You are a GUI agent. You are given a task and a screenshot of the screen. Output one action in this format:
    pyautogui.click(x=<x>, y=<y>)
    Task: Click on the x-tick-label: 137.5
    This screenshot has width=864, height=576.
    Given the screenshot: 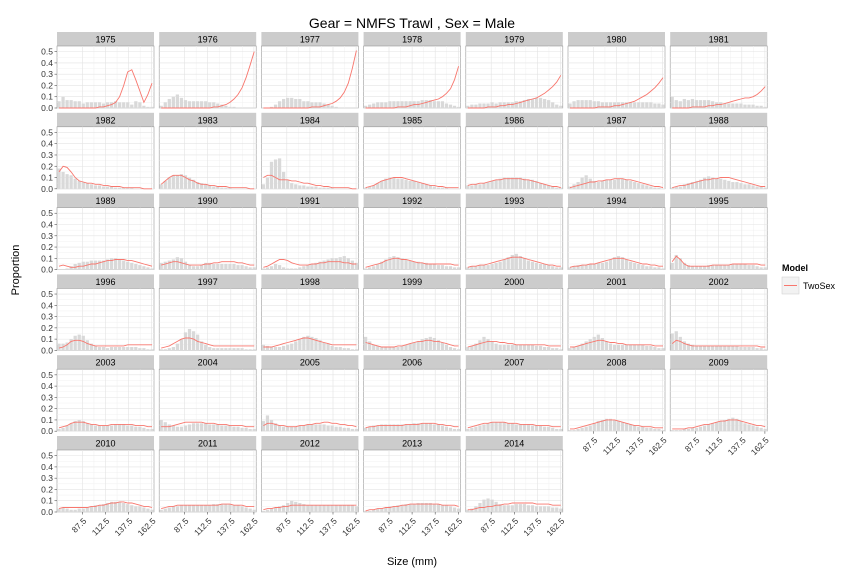 What is the action you would take?
    pyautogui.click(x=737, y=446)
    